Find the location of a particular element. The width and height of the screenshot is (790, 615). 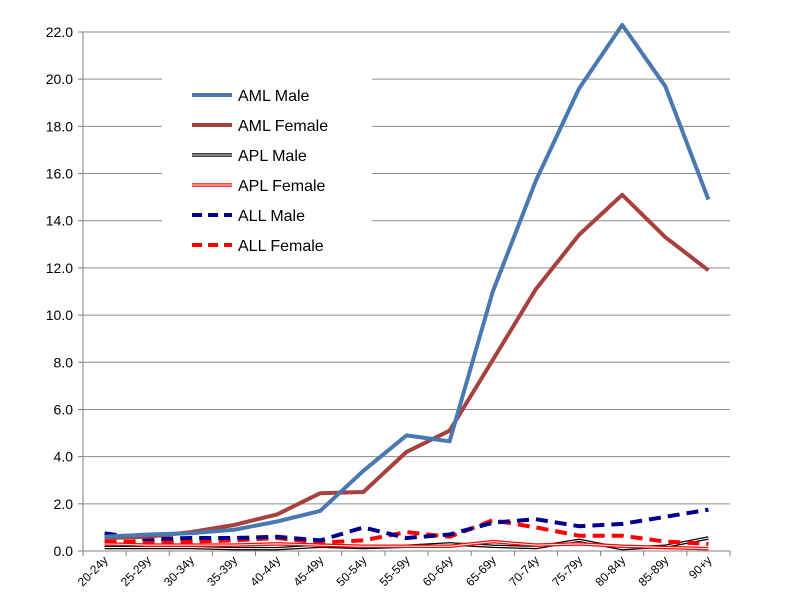

series-all-male is located at coordinates (406, 525).